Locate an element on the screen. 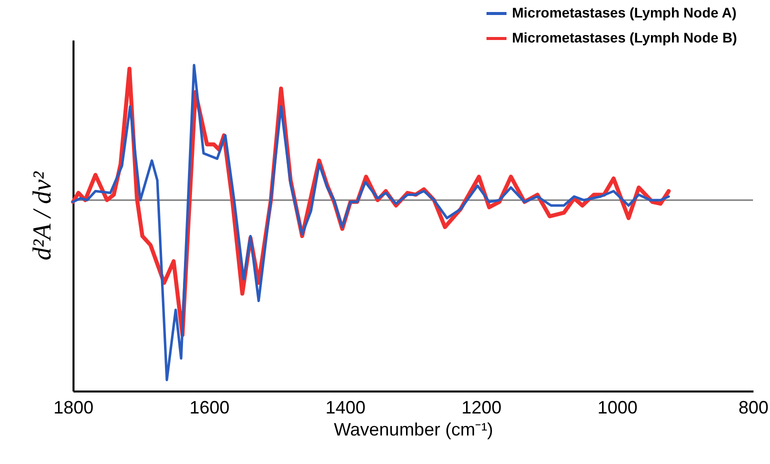 This screenshot has width=770, height=464. y-axis-title: d²A / dν² is located at coordinates (42, 215).